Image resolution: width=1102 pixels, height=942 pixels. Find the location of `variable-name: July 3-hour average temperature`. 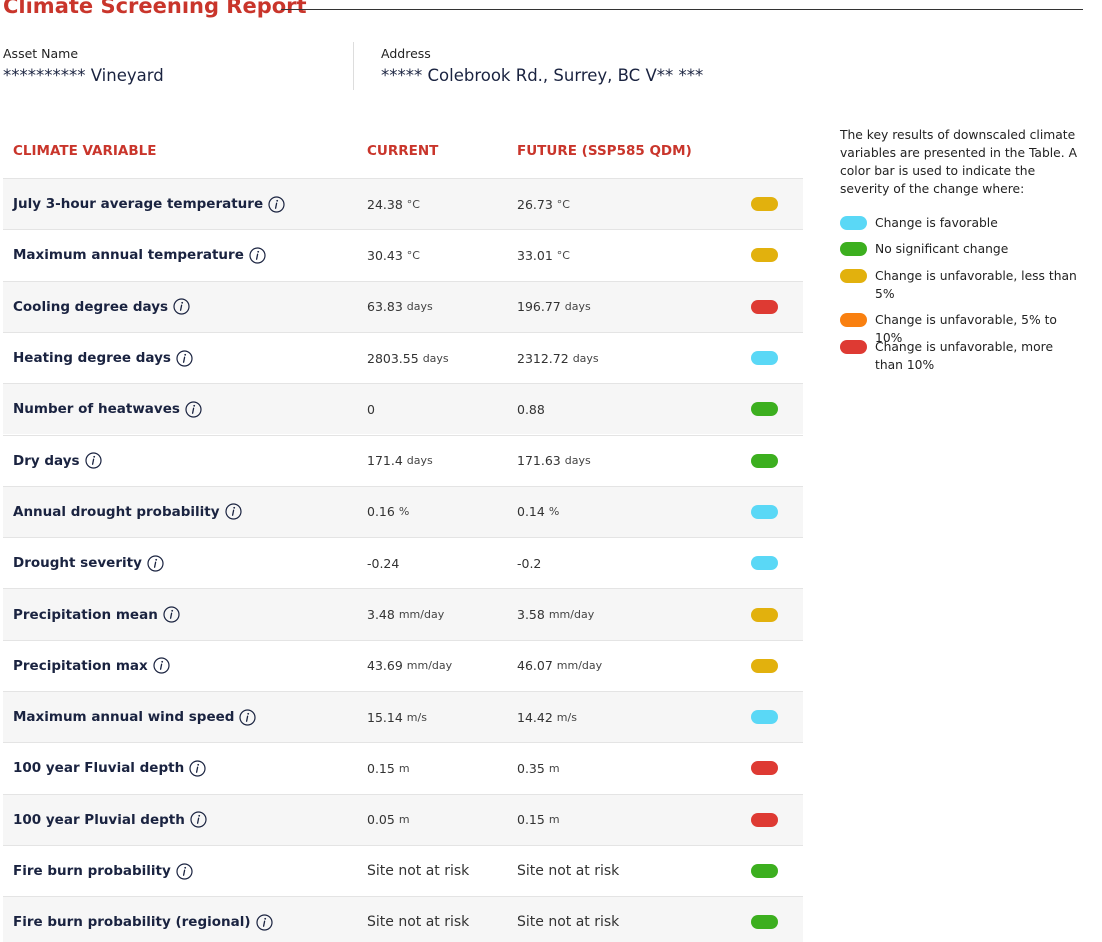

variable-name: July 3-hour average temperature is located at coordinates (149, 204).